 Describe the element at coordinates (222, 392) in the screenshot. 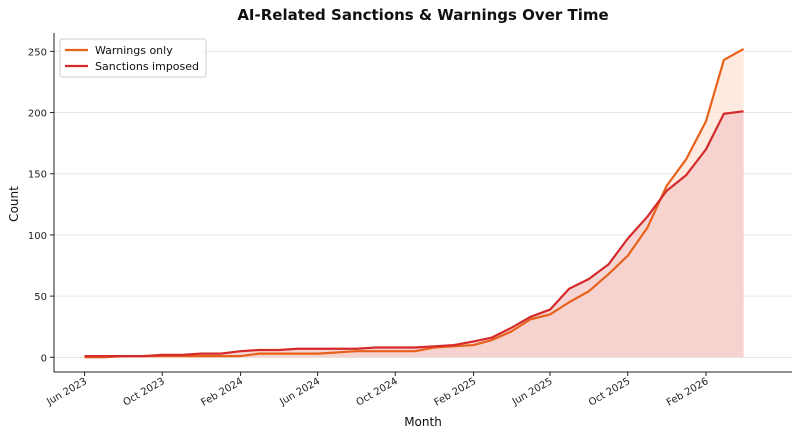

I see `x-tick-label: Feb 2024` at that location.